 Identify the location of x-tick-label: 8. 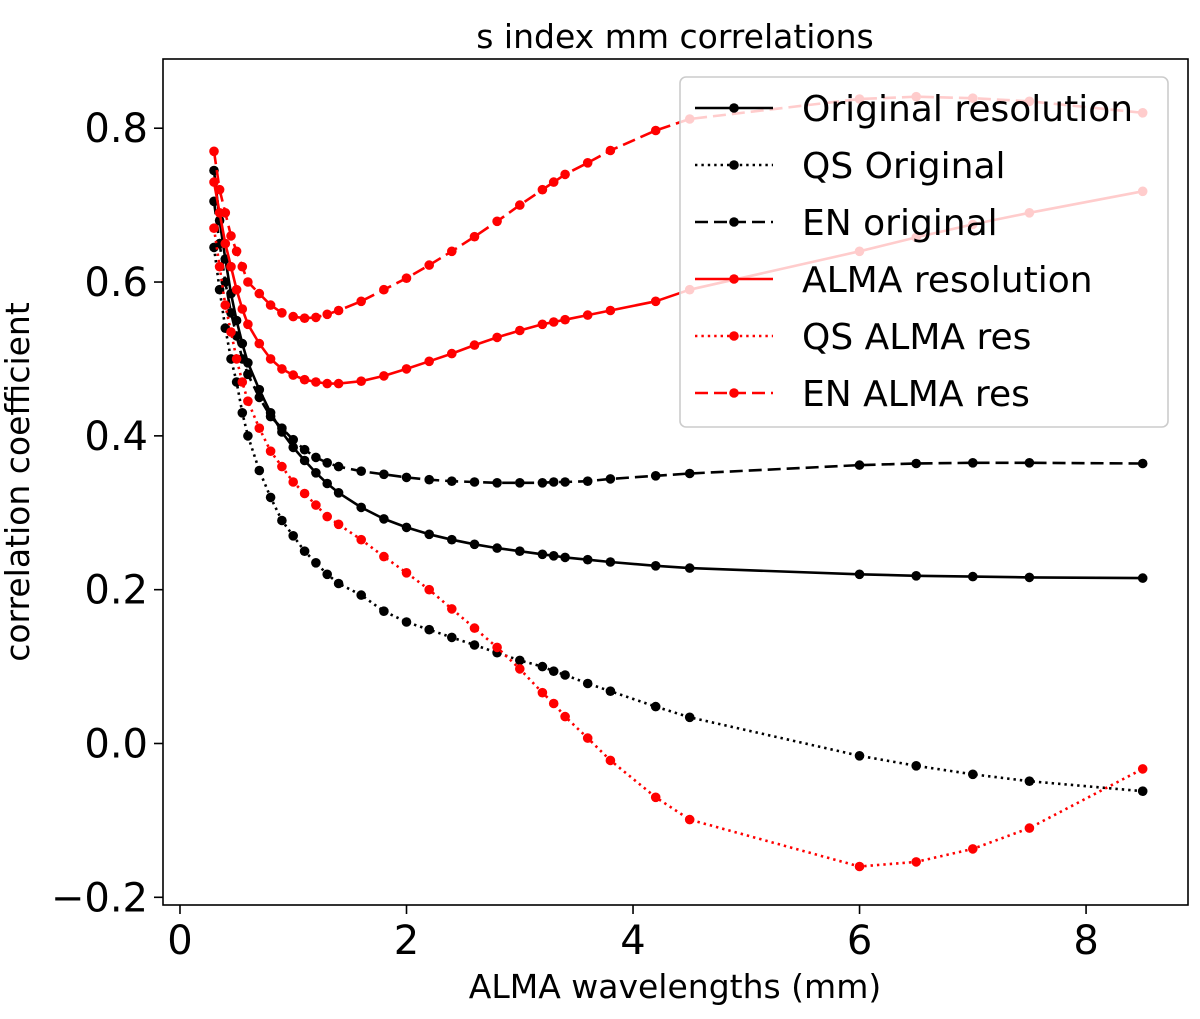
(1085, 941).